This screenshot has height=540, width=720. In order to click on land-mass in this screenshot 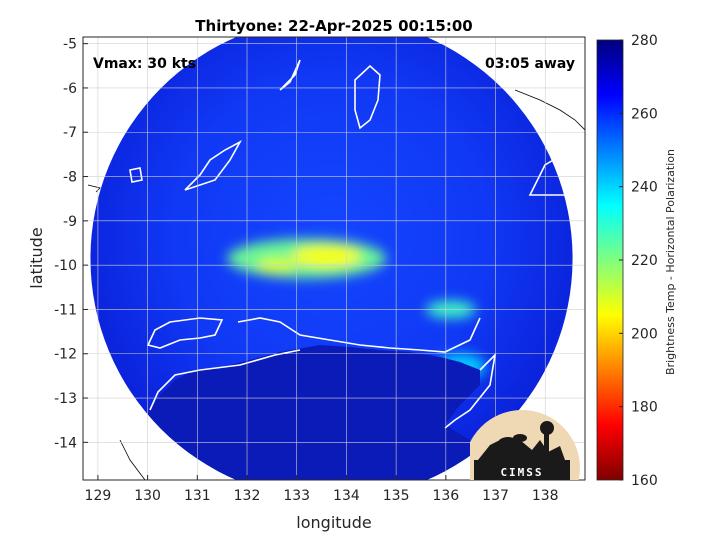, I will do `click(300, 412)`.